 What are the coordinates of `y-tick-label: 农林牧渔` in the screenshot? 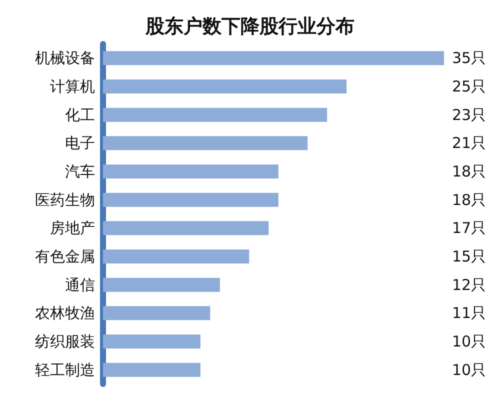 It's located at (65, 313).